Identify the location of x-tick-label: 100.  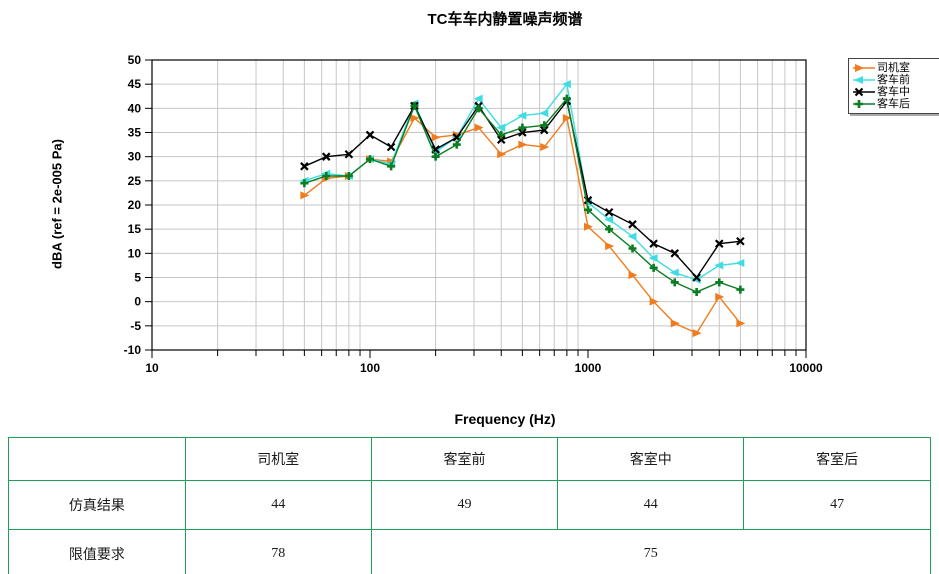
(370, 368).